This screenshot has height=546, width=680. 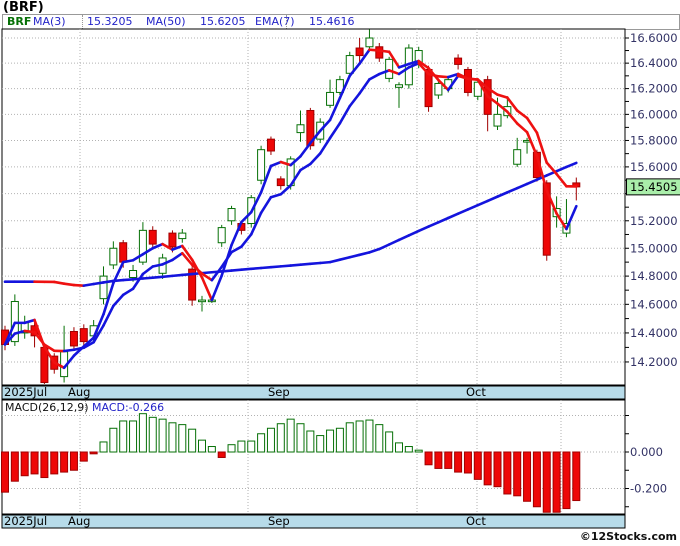 I want to click on svg-text: 16.4000, so click(x=654, y=63).